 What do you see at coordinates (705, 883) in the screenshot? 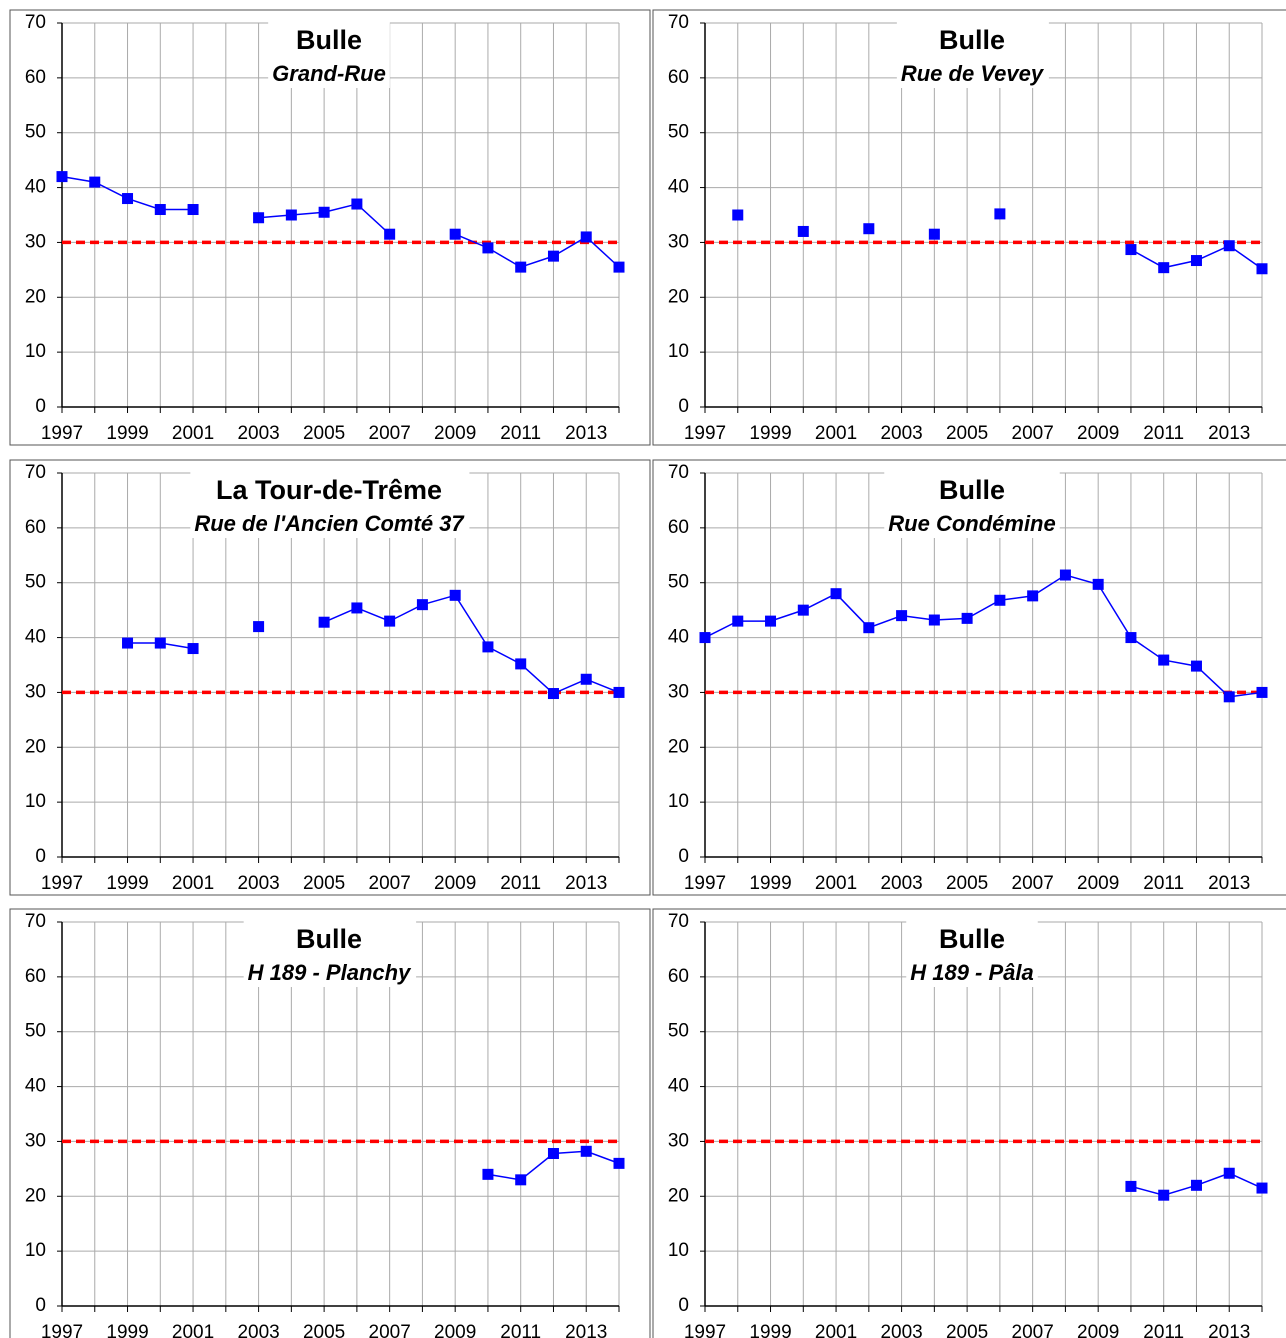
I see `x-tick-label: 1997` at bounding box center [705, 883].